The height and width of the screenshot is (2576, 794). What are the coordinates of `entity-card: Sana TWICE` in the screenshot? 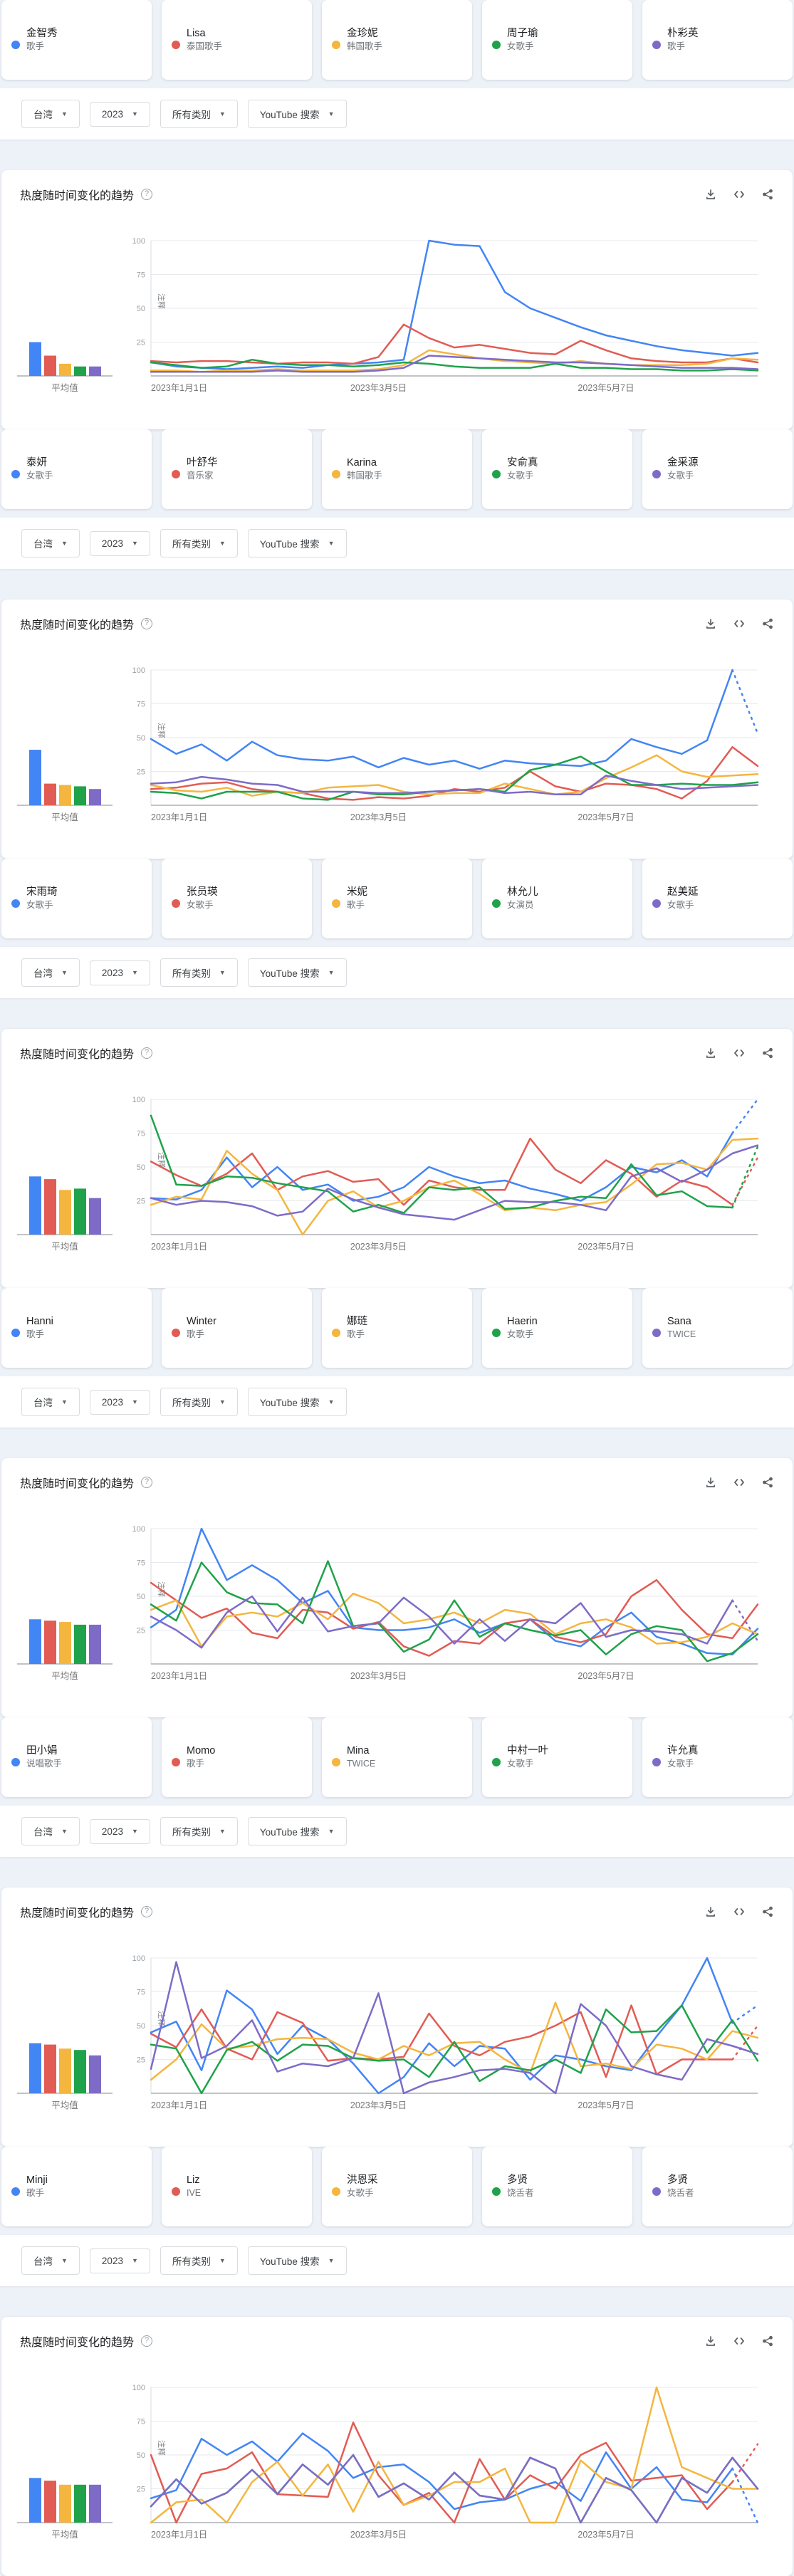 It's located at (717, 1328).